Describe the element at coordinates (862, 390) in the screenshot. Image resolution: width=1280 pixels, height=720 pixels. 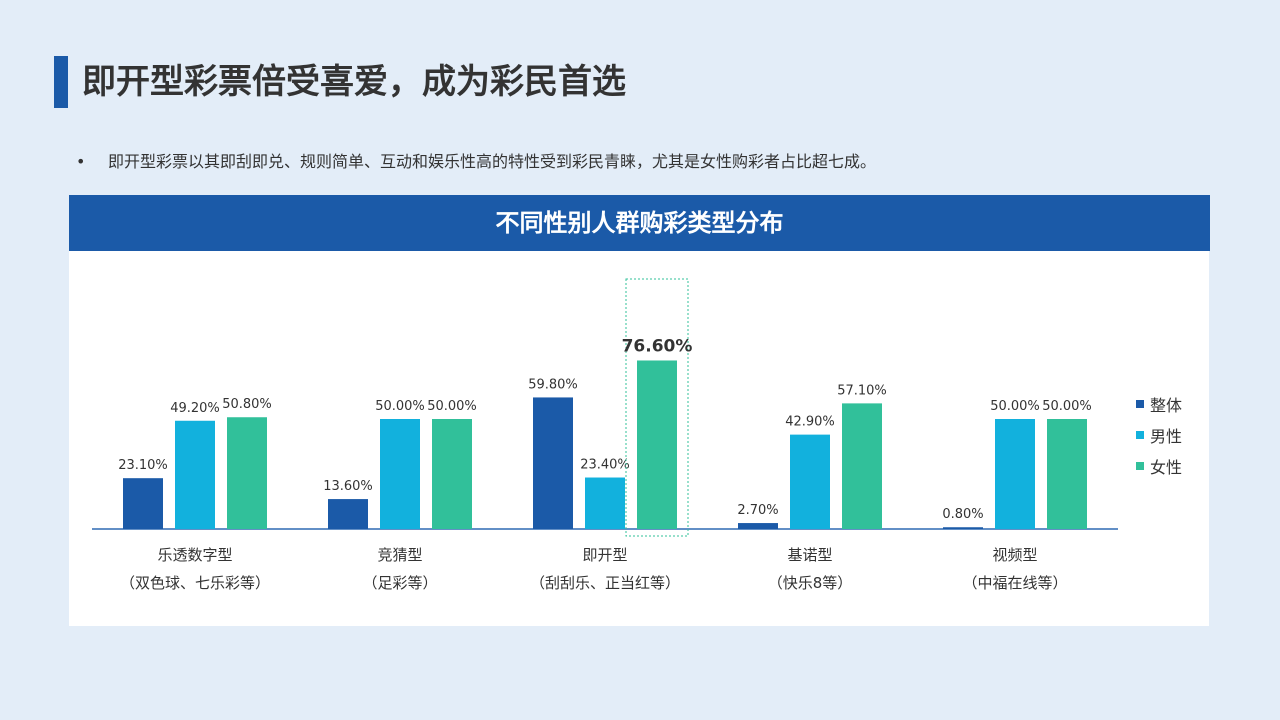
I see `data-label-female-3: 57.10%` at that location.